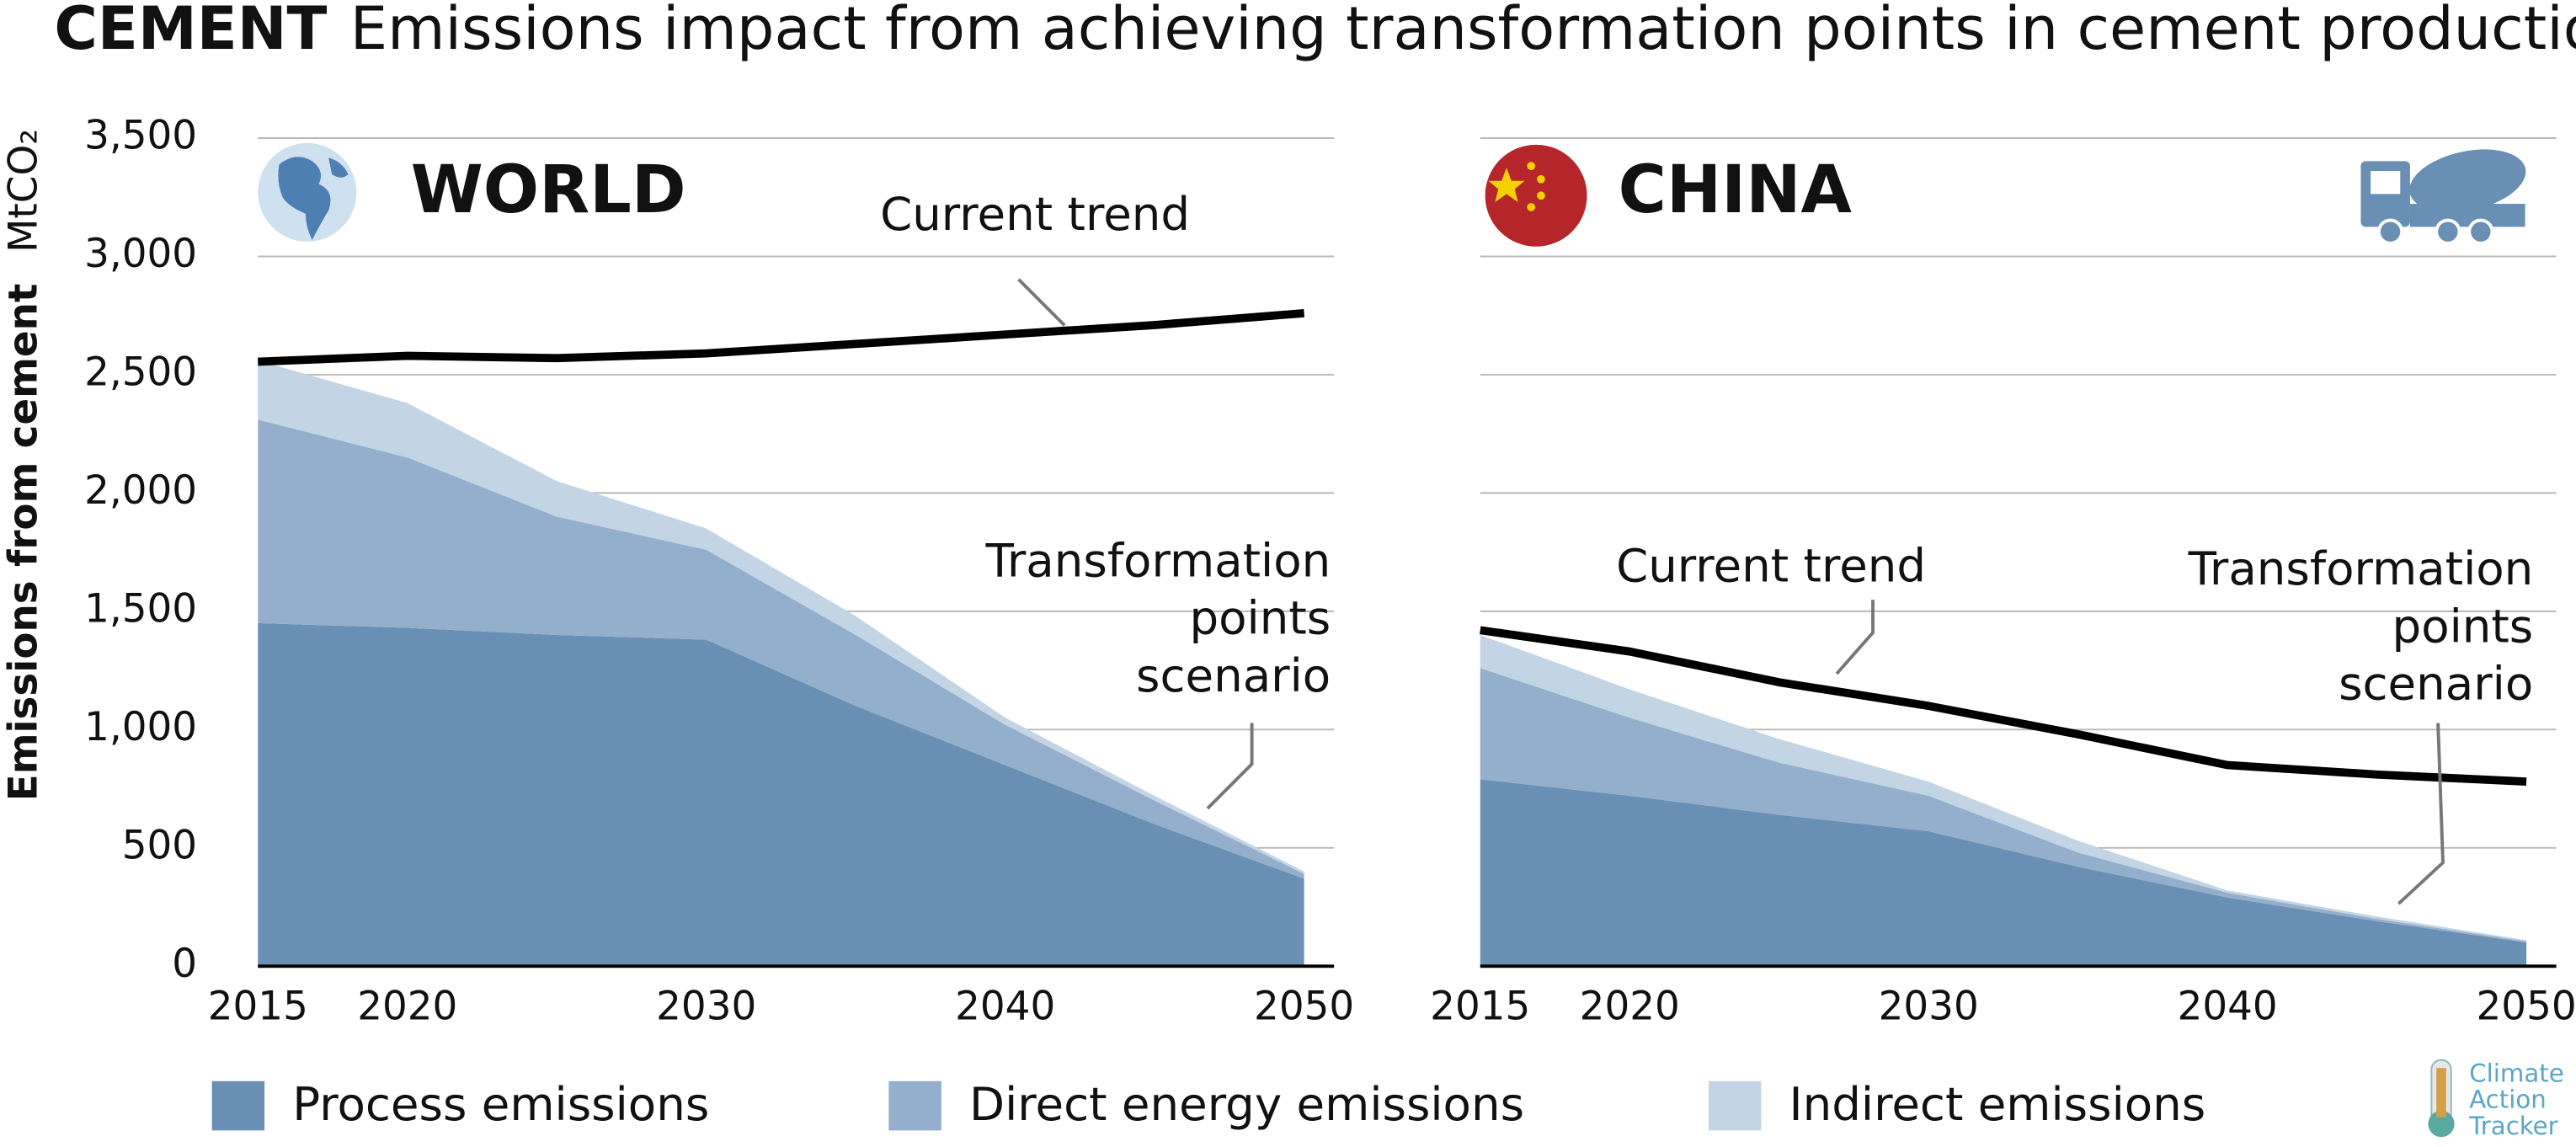 The image size is (2576, 1147). Describe the element at coordinates (140, 136) in the screenshot. I see `y-tick-label: 3,500` at that location.